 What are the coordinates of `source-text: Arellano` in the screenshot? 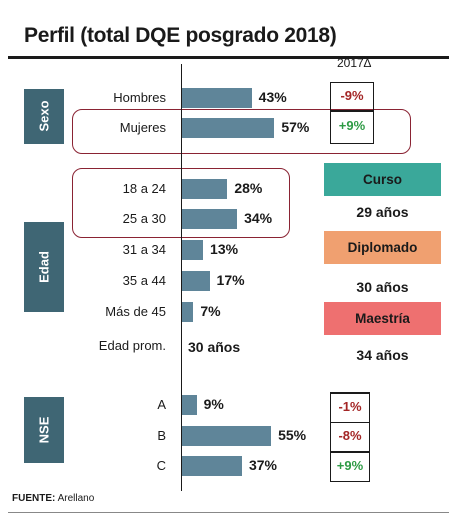 It's located at (76, 498).